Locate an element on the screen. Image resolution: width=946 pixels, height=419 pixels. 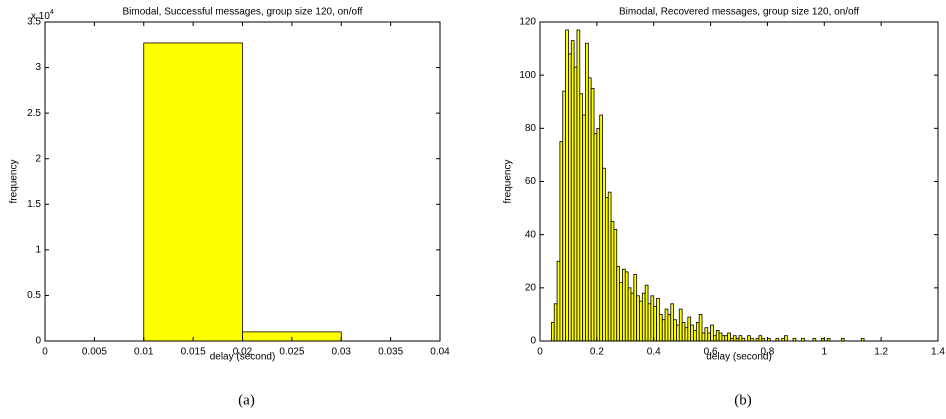
y-tick-label: 0.5 is located at coordinates (34, 295).